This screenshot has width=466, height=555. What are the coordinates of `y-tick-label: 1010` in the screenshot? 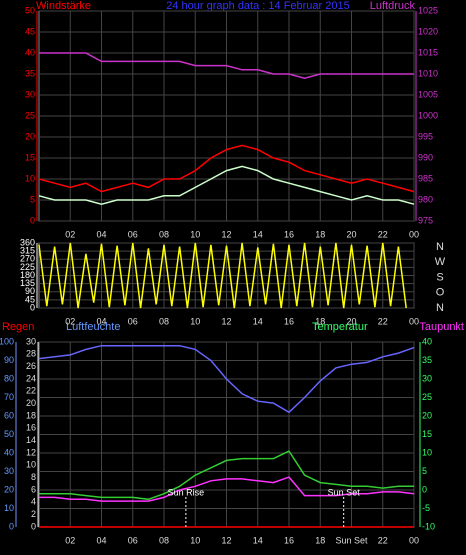 It's located at (428, 73).